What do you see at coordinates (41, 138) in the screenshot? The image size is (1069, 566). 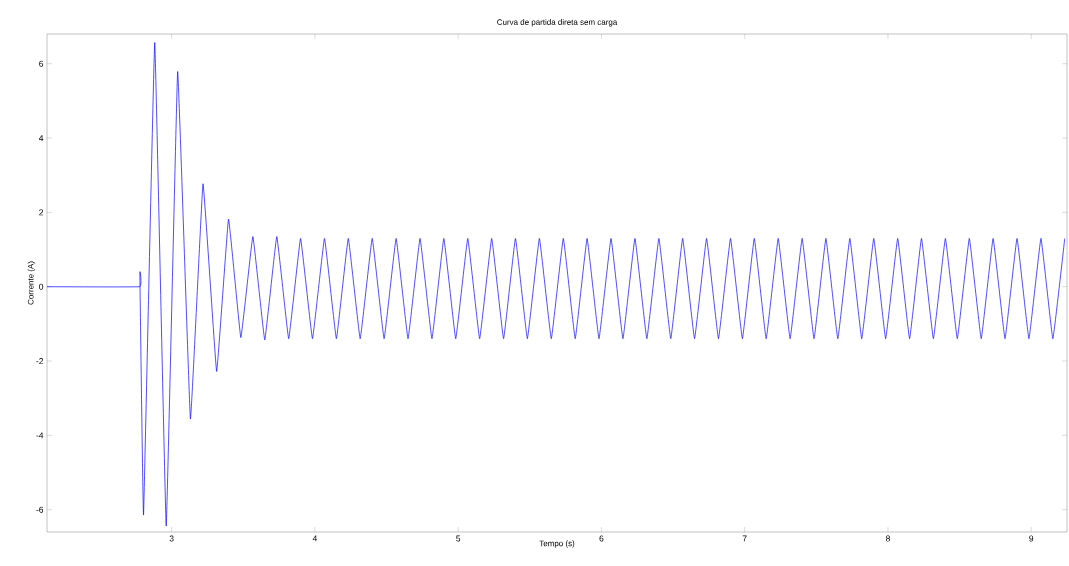 I see `y-tick-label: 4` at bounding box center [41, 138].